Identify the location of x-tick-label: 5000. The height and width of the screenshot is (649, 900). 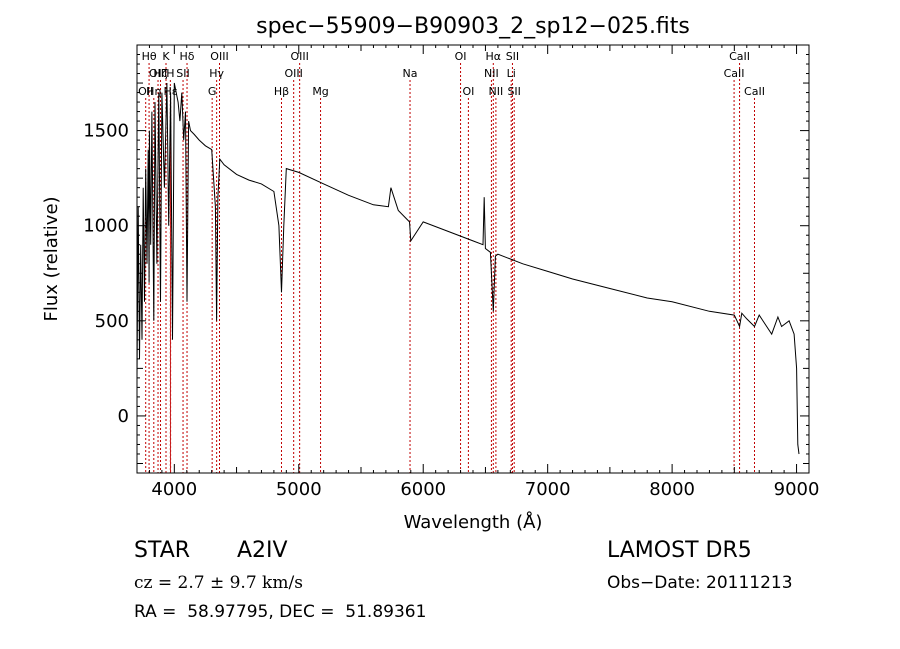
(299, 489).